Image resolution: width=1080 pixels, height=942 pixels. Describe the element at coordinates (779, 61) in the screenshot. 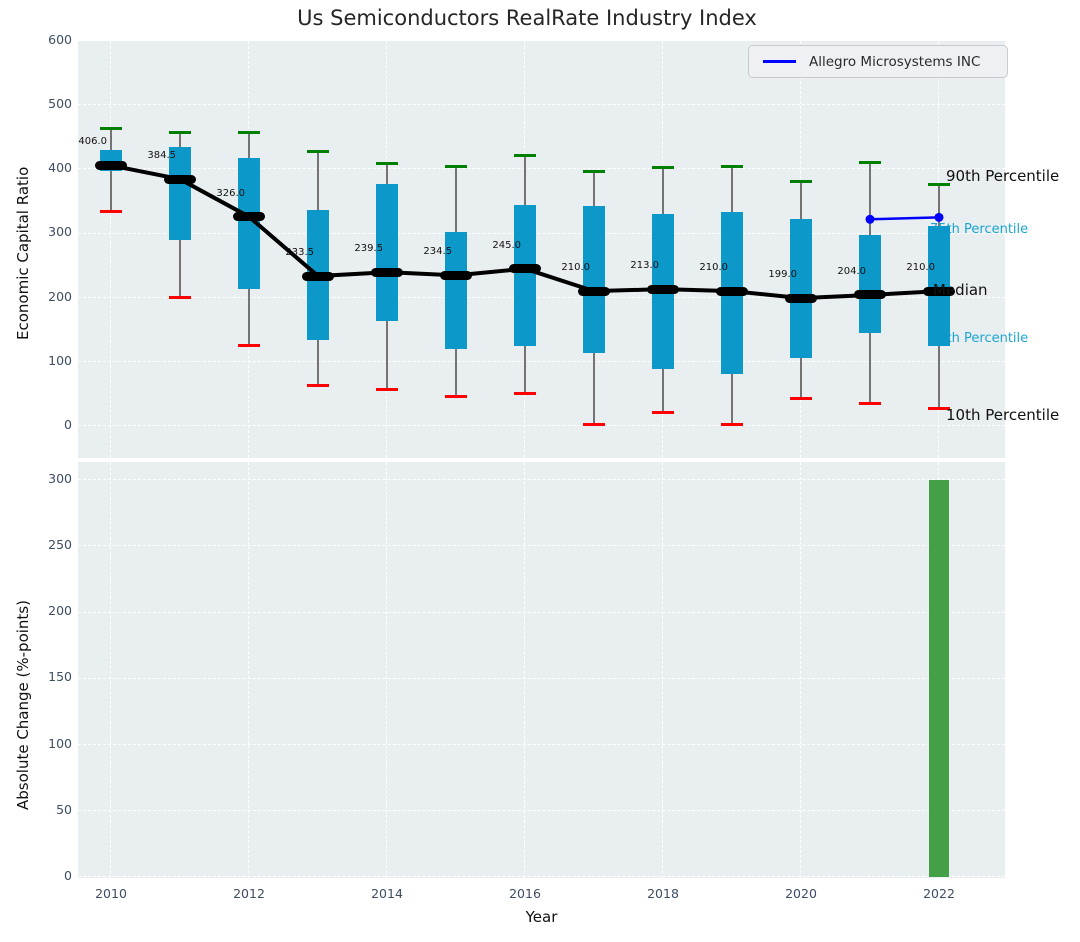

I see `legend-line-sample` at that location.